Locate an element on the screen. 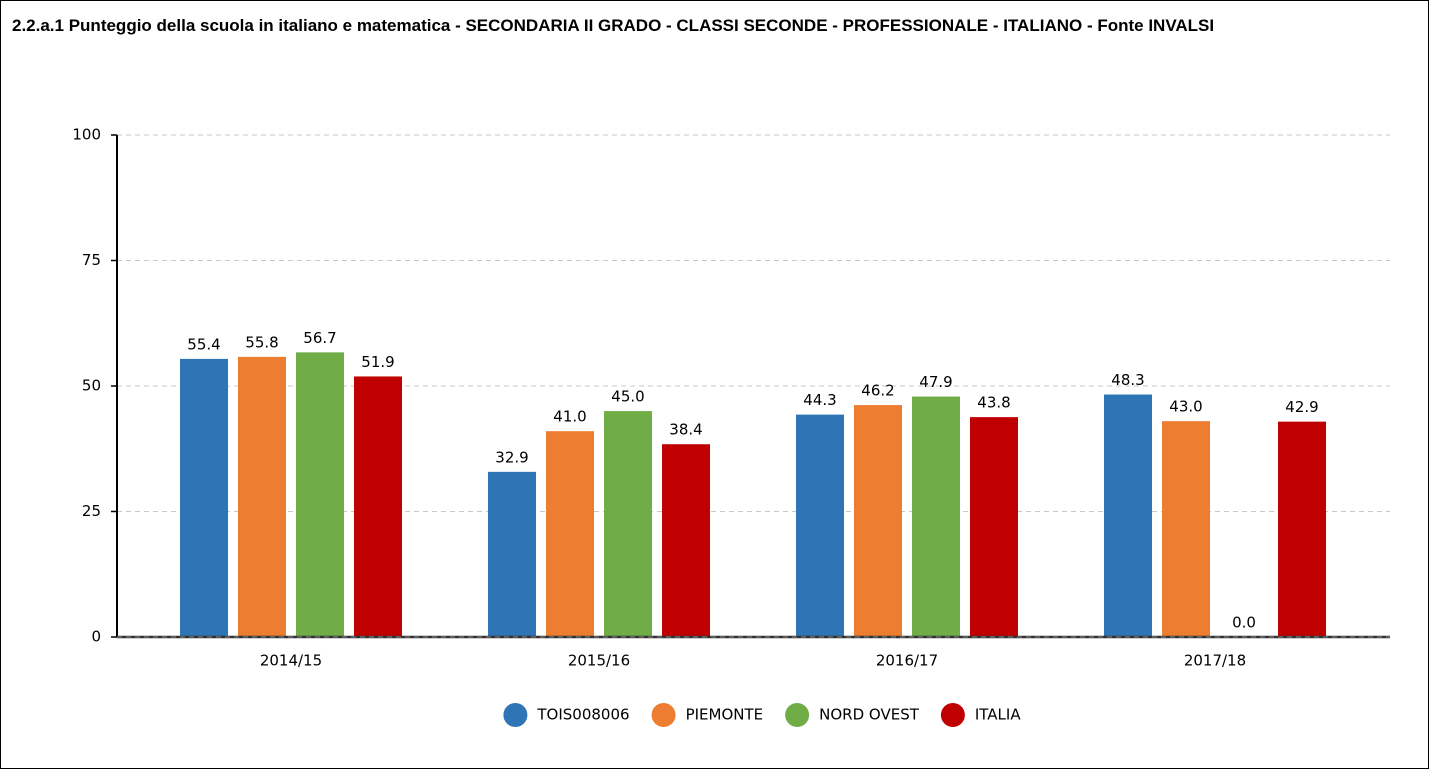  data-label: 55.4 is located at coordinates (203, 344).